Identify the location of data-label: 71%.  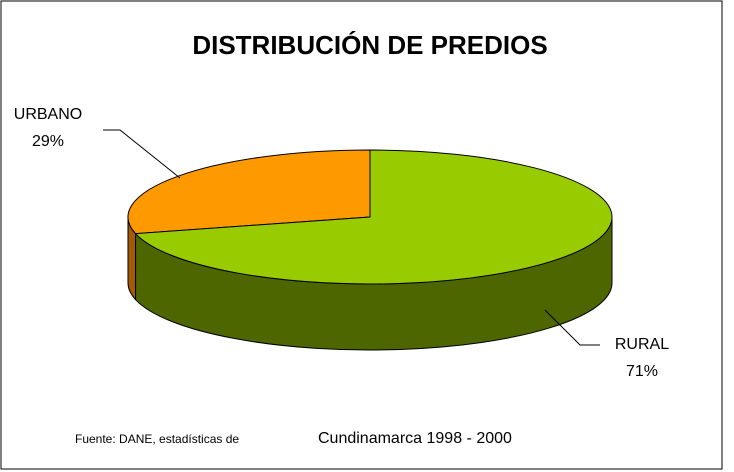
(642, 371).